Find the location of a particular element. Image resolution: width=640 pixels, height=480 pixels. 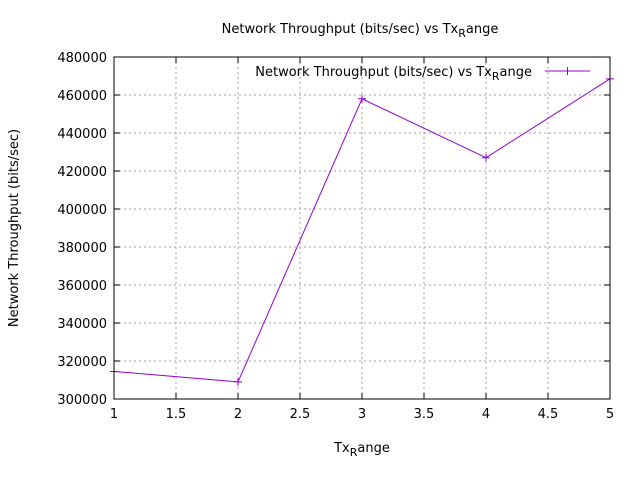

x-tick-label: 2.5 is located at coordinates (300, 414).